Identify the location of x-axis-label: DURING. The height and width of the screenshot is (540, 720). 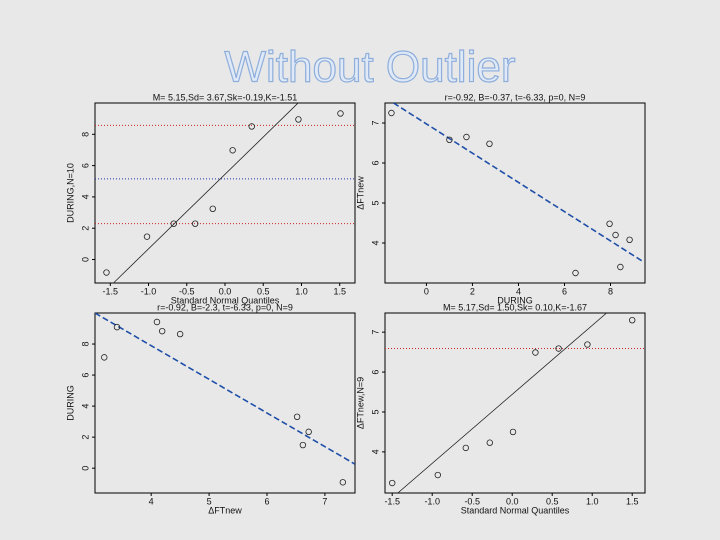
(515, 300).